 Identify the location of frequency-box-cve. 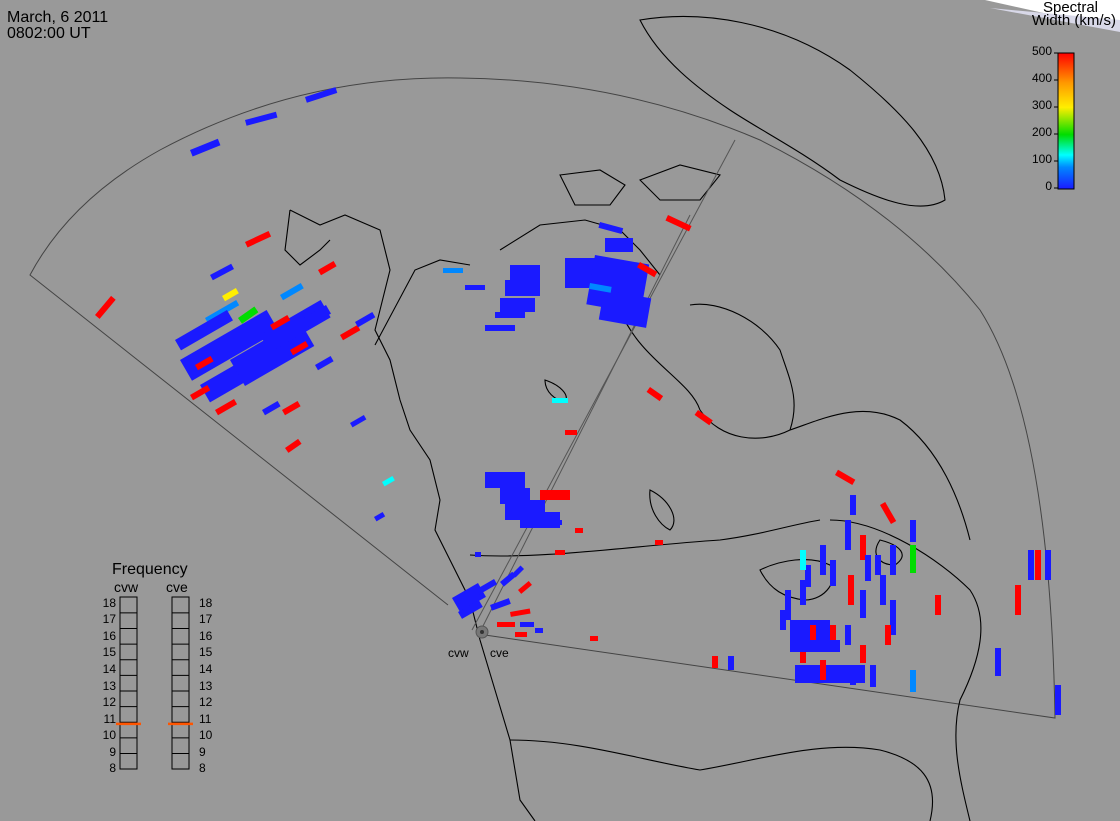
(180, 683).